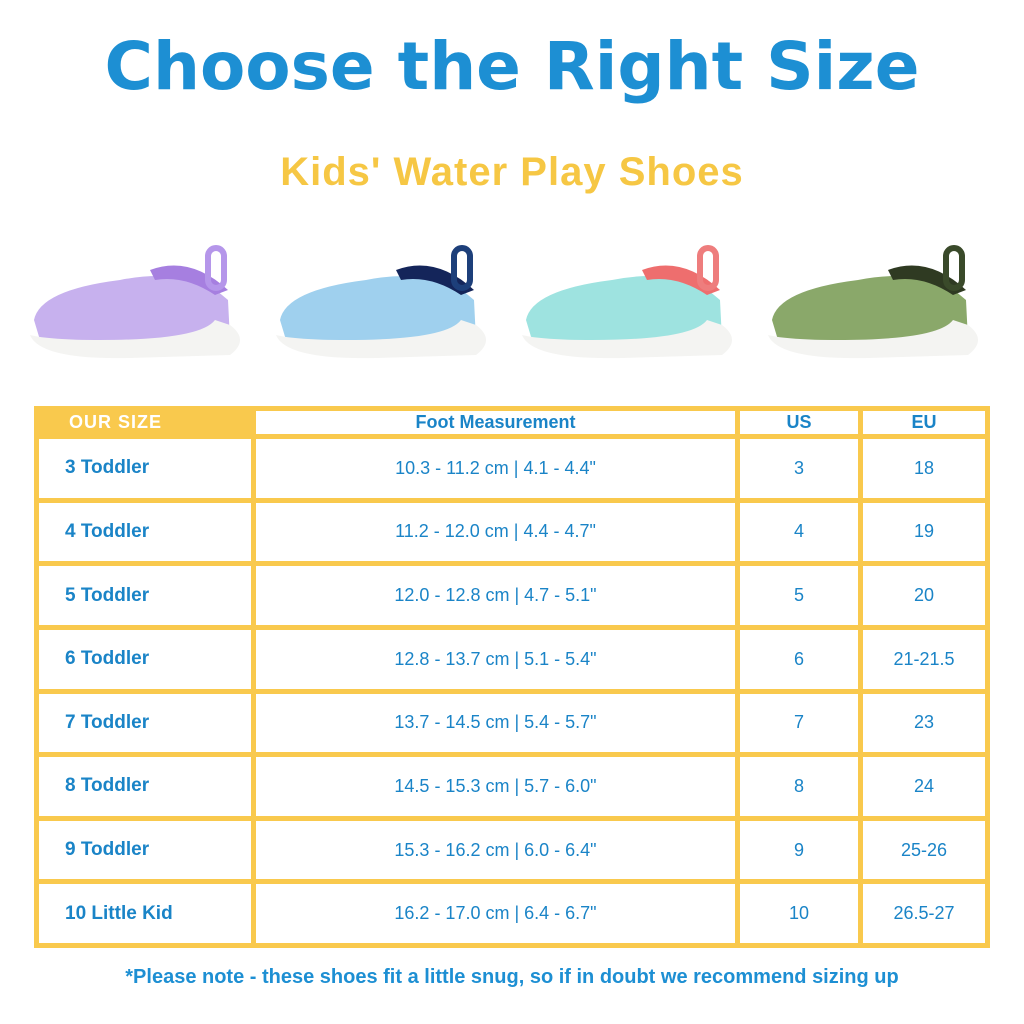 This screenshot has width=1024, height=1024. I want to click on table-cell: 21-21.5, so click(924, 659).